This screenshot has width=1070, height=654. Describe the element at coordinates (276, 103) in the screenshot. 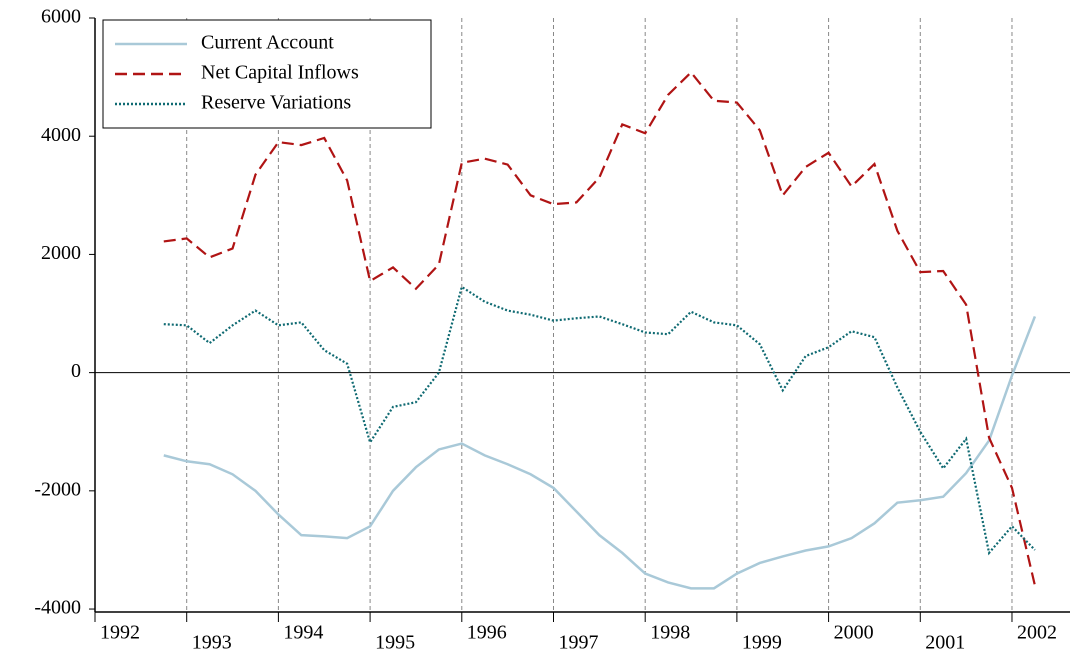

I see `legend-label: Reserve Variations` at that location.